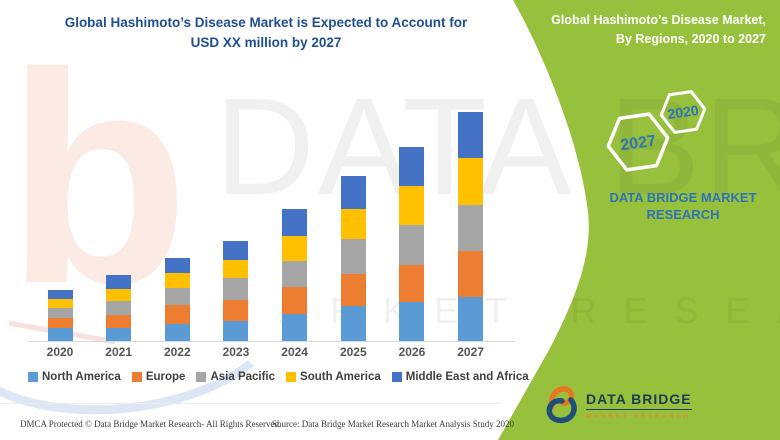 This screenshot has height=440, width=780. Describe the element at coordinates (690, 39) in the screenshot. I see `green-heading-line2: By Regions, 2020 to 2027` at that location.